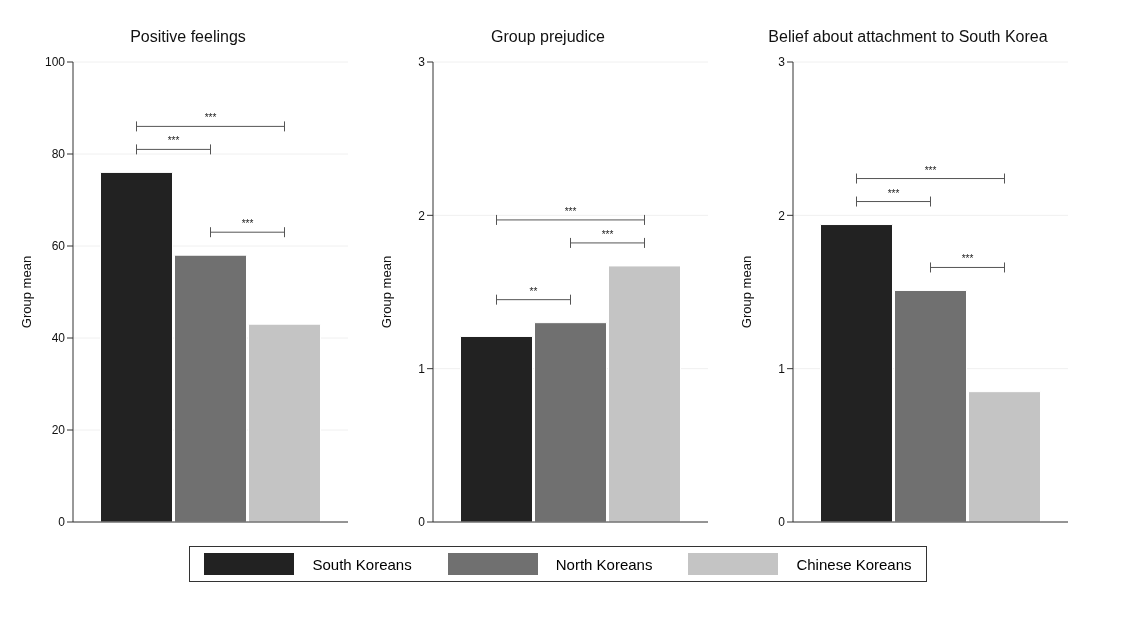 This screenshot has height=634, width=1134. Describe the element at coordinates (854, 564) in the screenshot. I see `text: Chinese Koreans` at that location.